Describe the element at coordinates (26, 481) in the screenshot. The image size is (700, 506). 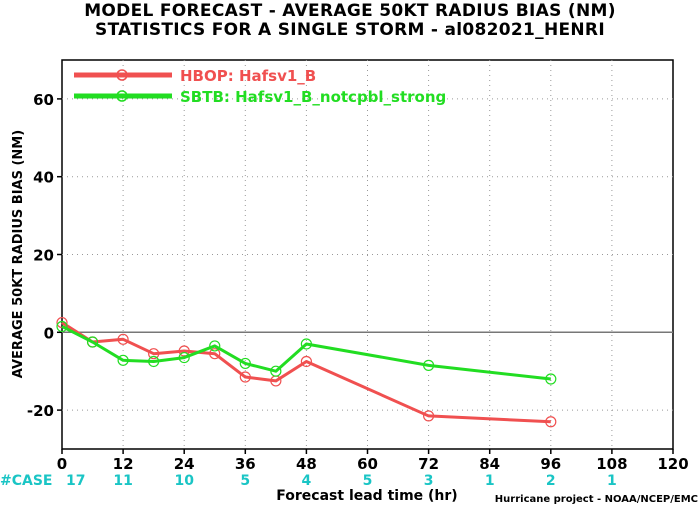
I see `case-label: #CASE` at that location.